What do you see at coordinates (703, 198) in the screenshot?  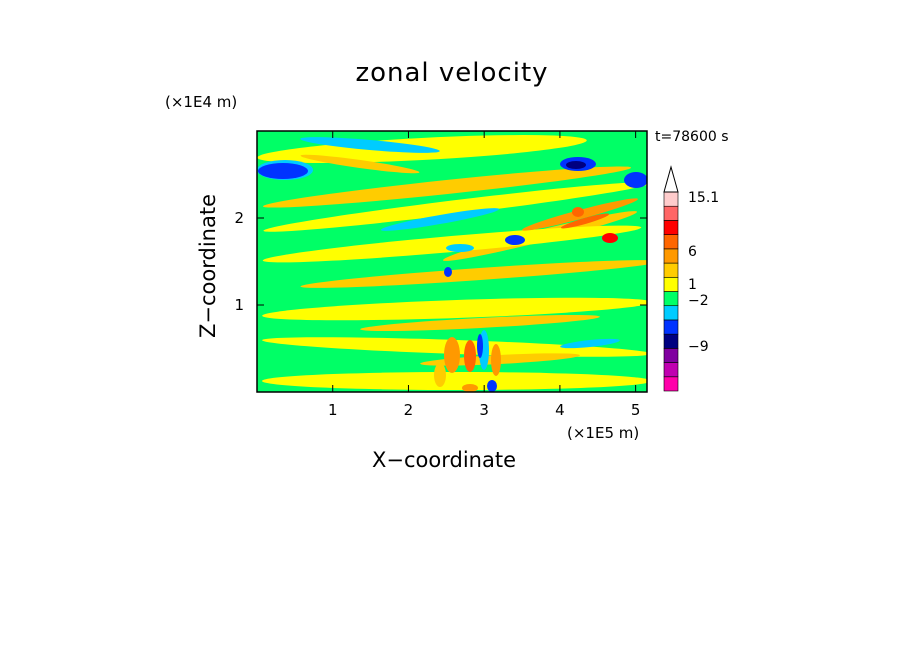 I see `colorbar-label: 15.1` at bounding box center [703, 198].